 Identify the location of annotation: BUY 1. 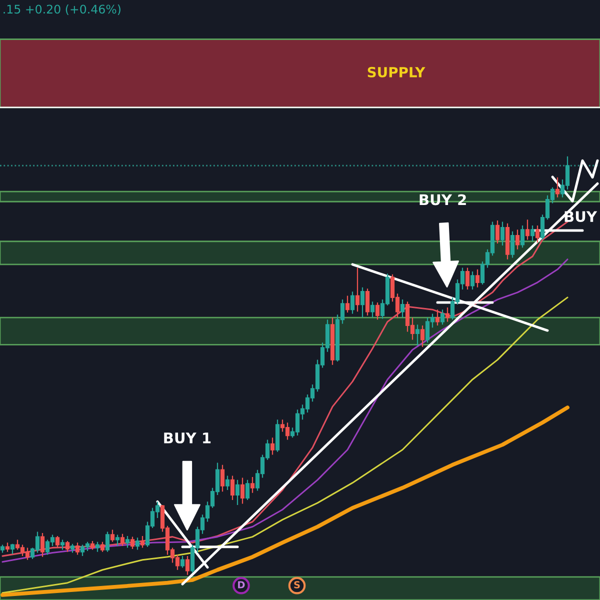
(187, 438).